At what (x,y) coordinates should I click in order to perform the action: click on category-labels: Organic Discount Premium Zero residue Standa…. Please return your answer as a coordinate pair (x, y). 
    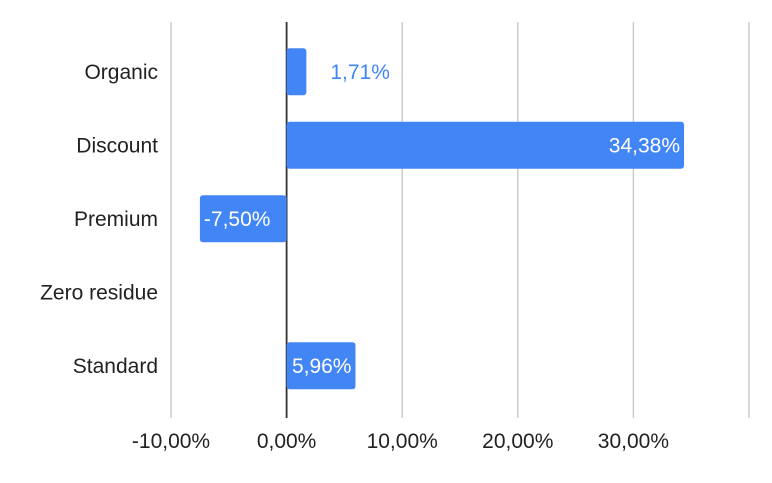
    Looking at the image, I should click on (99, 219).